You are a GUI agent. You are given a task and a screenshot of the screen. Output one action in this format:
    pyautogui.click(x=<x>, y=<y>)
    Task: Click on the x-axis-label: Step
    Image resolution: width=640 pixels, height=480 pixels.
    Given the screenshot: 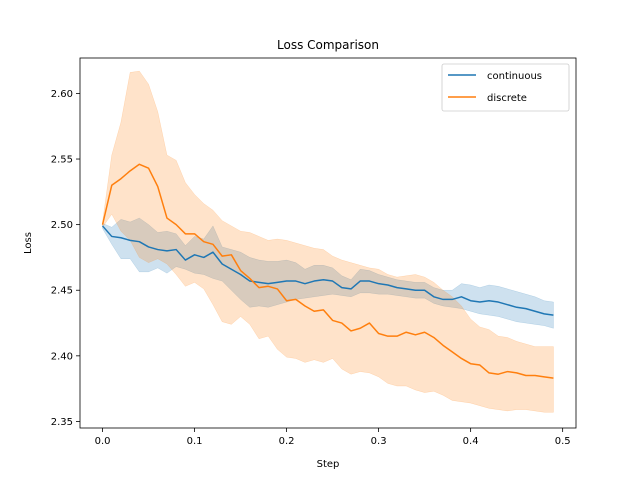 What is the action you would take?
    pyautogui.click(x=328, y=464)
    